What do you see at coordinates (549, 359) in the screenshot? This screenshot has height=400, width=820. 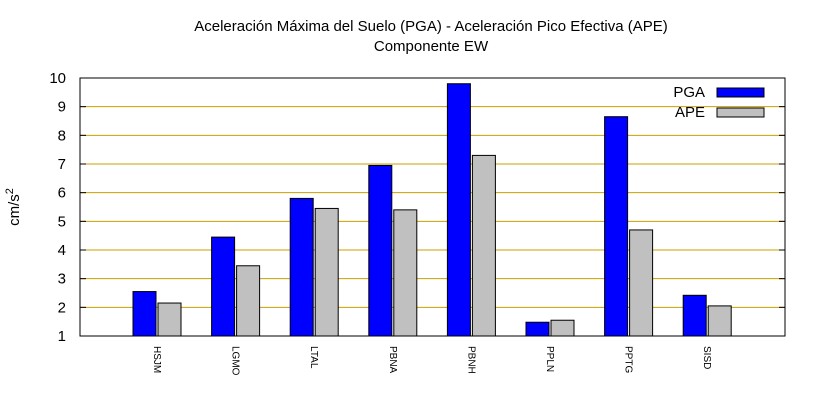 I see `x-tick-label: PPLN` at bounding box center [549, 359].